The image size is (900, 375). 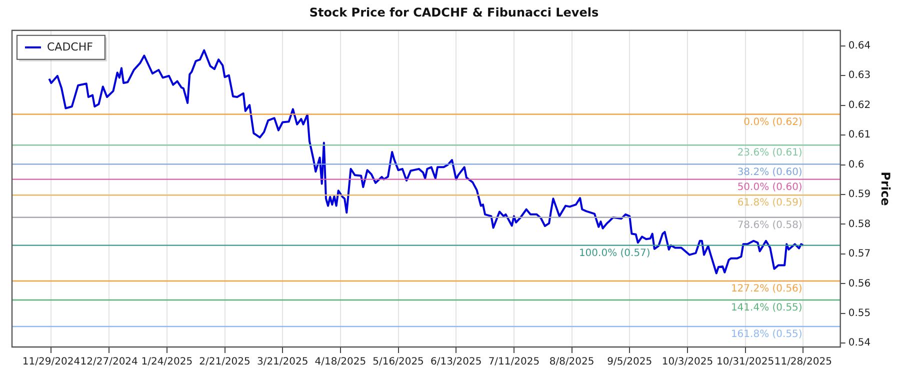 What do you see at coordinates (454, 12) in the screenshot?
I see `chart-title: Stock Price for CADCHF & Fibunacci Levels` at bounding box center [454, 12].